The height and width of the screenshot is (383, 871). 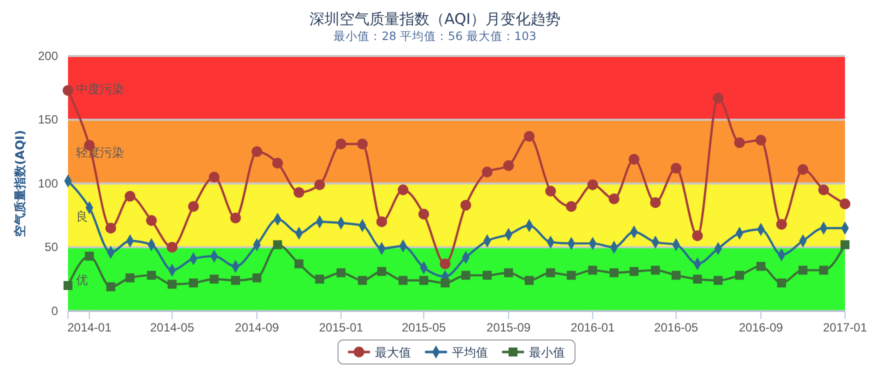 What do you see at coordinates (172, 327) in the screenshot?
I see `x-tick-label: 2014-05` at bounding box center [172, 327].